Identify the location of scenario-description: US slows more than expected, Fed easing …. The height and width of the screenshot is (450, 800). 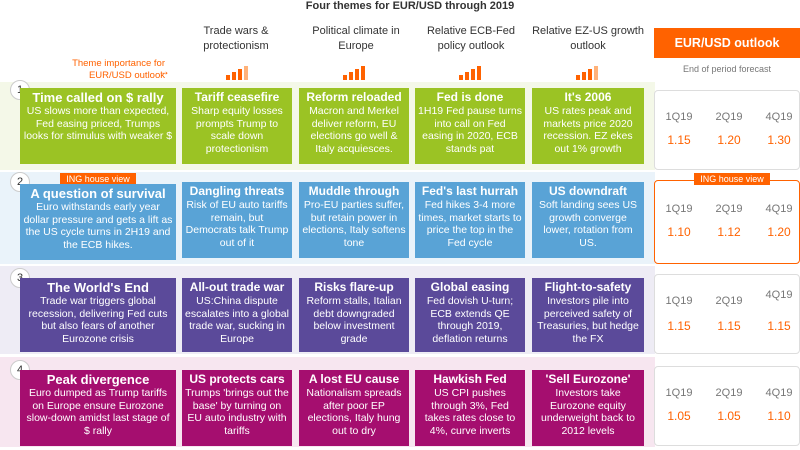
(98, 123).